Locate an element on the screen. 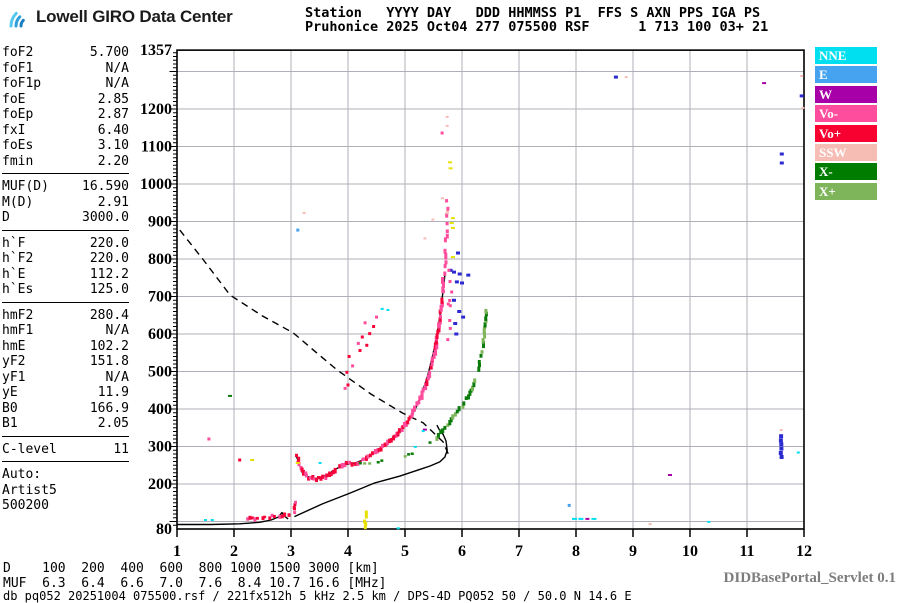 This screenshot has height=603, width=900. trace-F-O-spread-right is located at coordinates (450, 314).